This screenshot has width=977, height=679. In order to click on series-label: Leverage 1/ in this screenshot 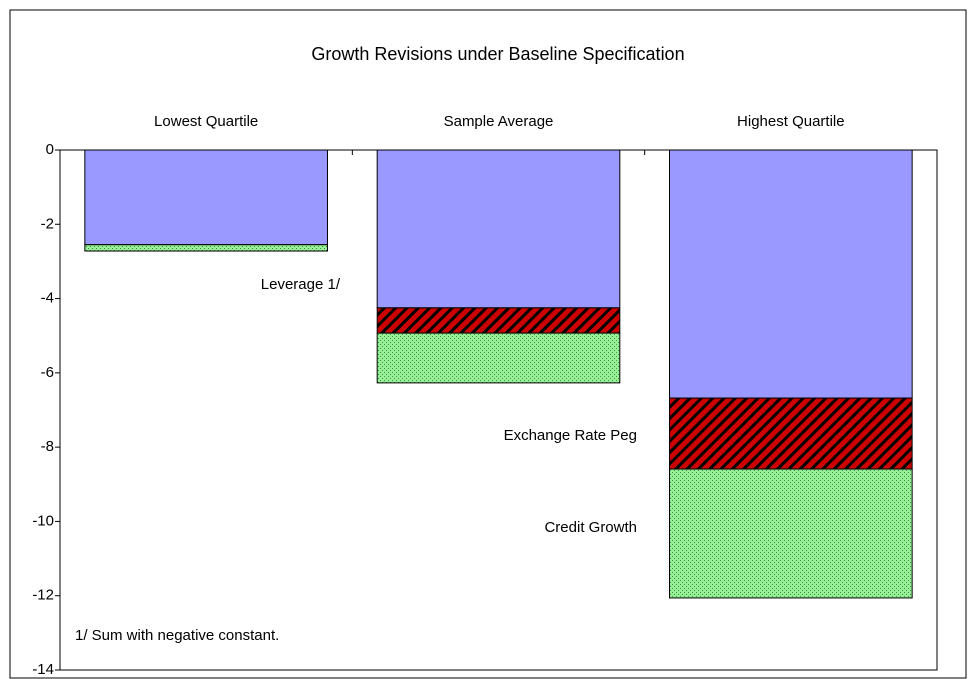, I will do `click(301, 284)`.